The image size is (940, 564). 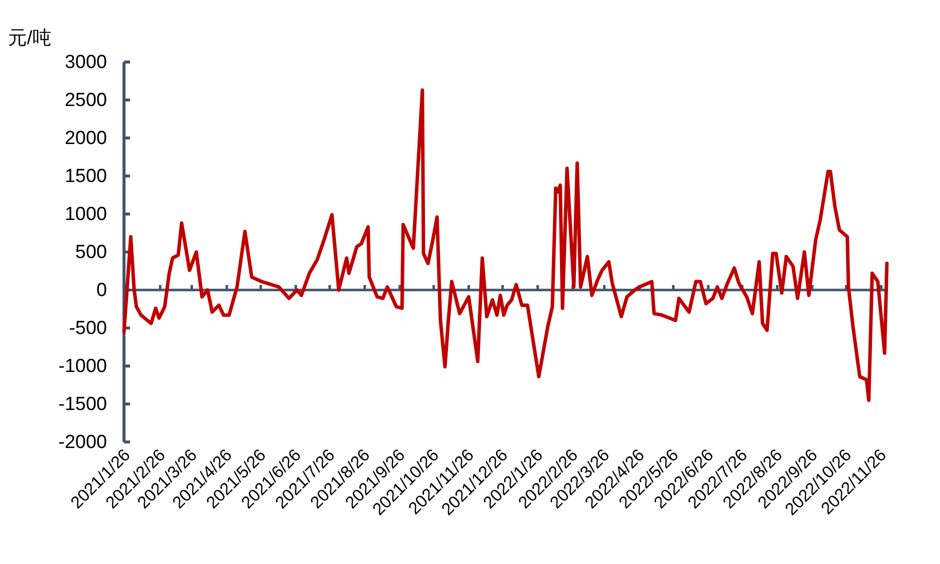 I want to click on y-axis-title: 元/吨, so click(x=30, y=38).